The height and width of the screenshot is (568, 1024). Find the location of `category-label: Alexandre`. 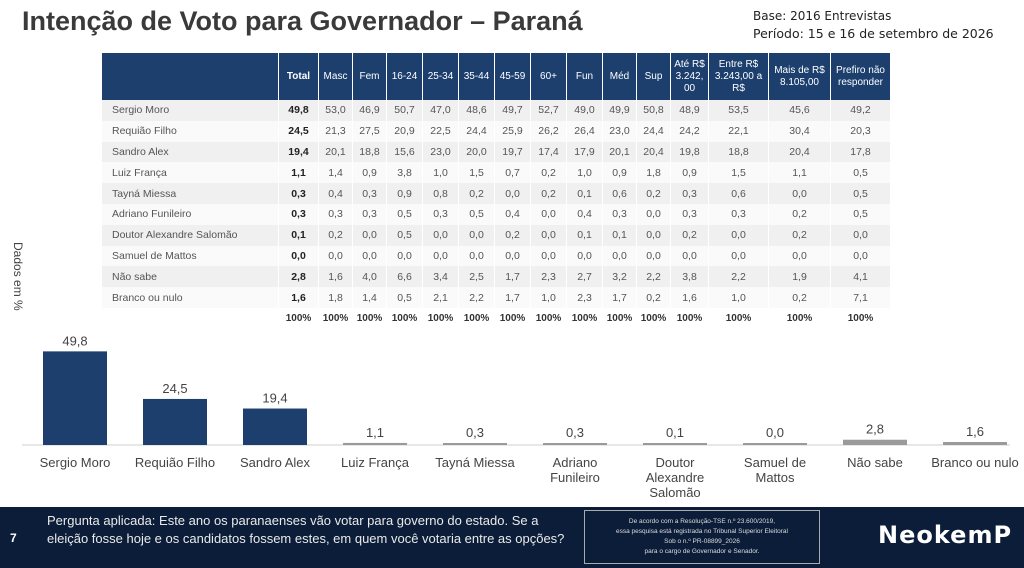

category-label: Alexandre is located at coordinates (675, 477).